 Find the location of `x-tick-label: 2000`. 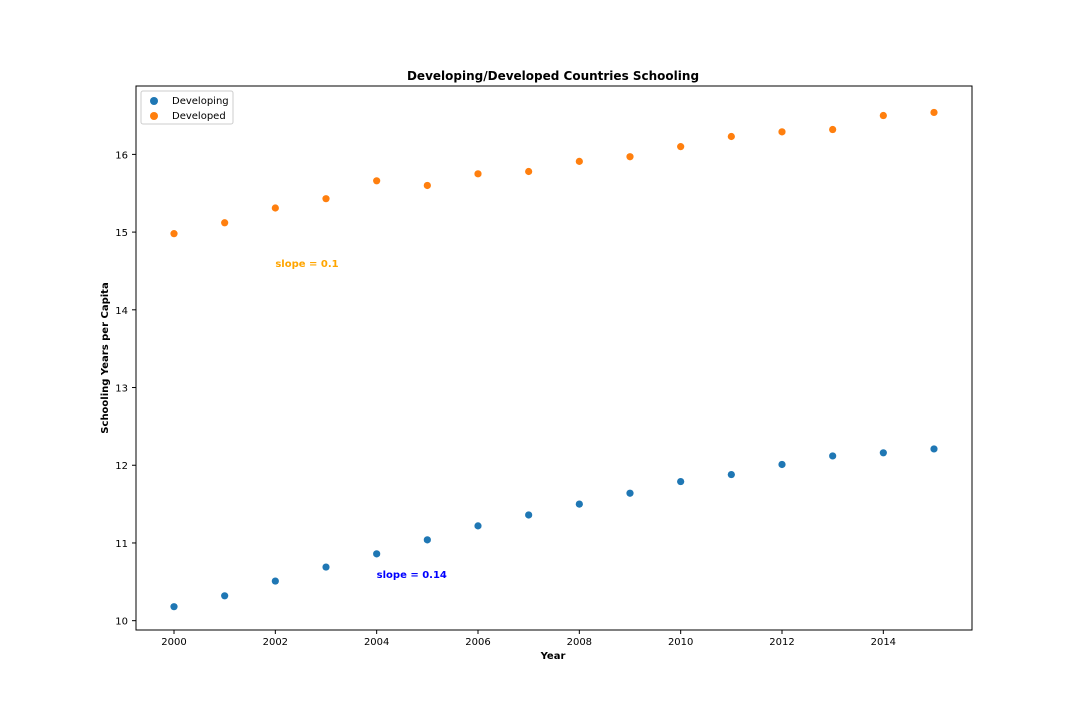

x-tick-label: 2000 is located at coordinates (173, 642).